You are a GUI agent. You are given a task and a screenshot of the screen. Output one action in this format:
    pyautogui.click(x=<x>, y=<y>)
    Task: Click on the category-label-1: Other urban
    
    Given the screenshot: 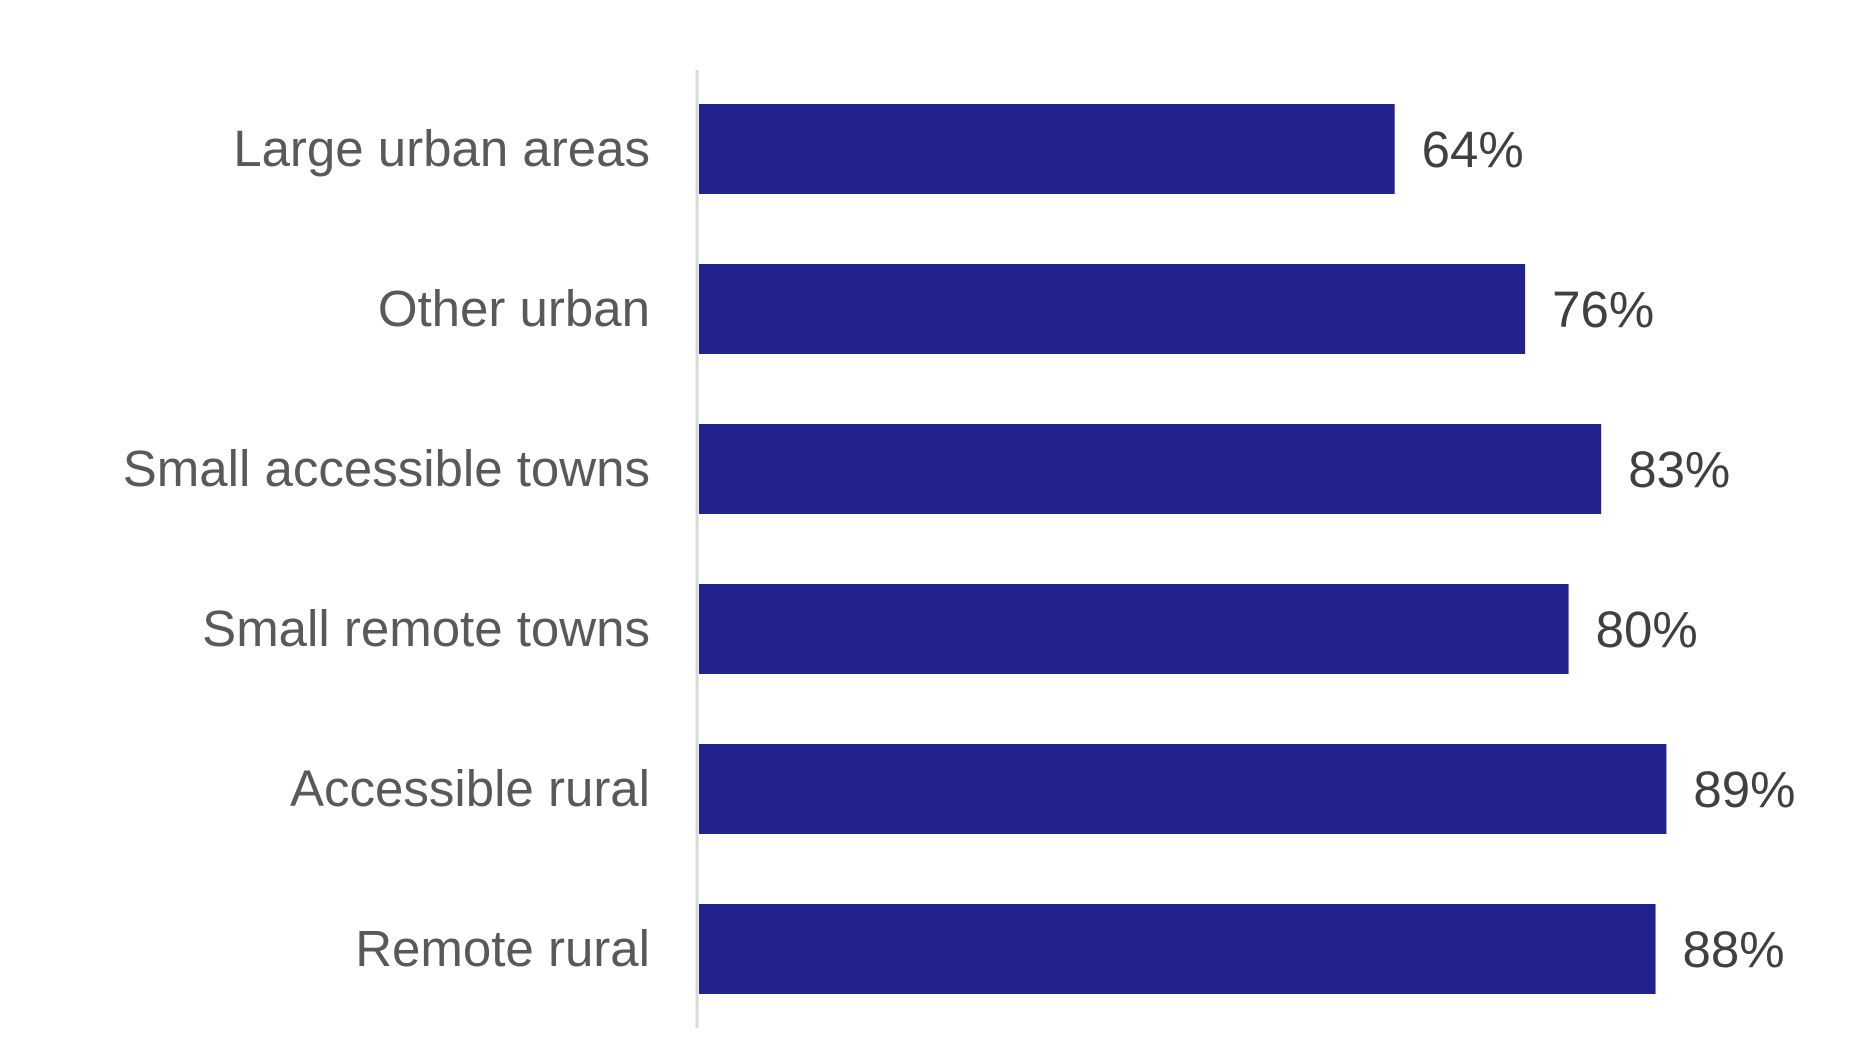 What is the action you would take?
    pyautogui.click(x=514, y=308)
    